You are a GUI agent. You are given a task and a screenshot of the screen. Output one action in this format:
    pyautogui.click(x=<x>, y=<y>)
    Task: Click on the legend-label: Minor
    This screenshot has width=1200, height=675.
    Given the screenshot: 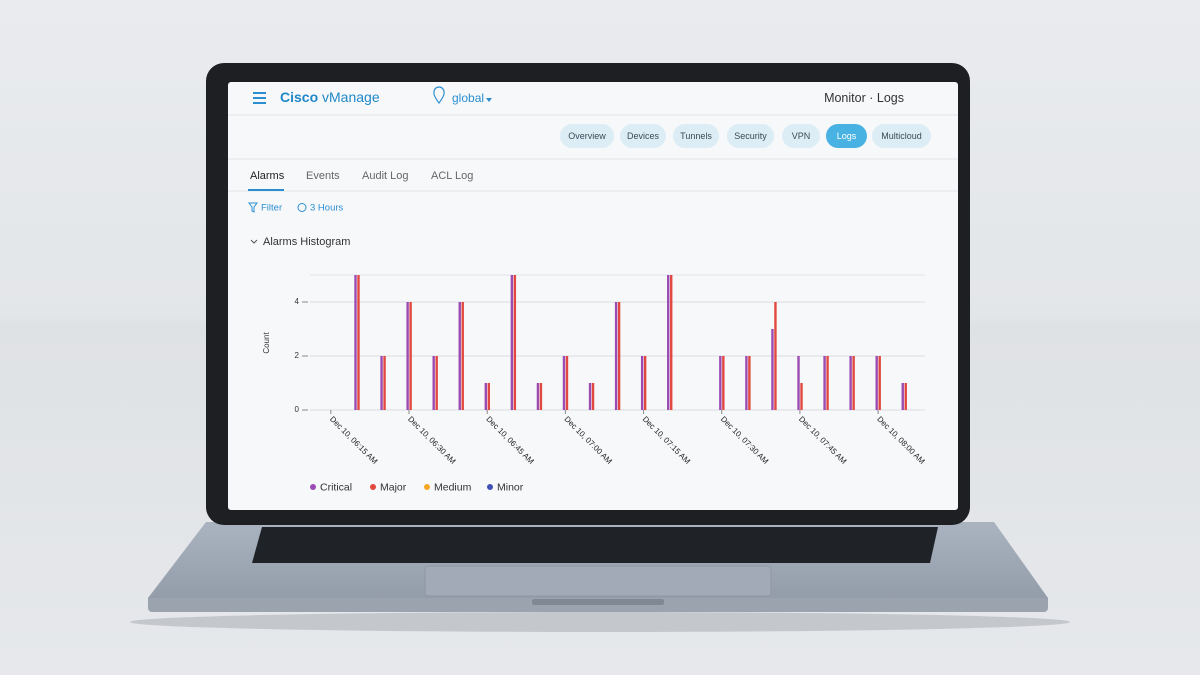 What is the action you would take?
    pyautogui.click(x=510, y=487)
    